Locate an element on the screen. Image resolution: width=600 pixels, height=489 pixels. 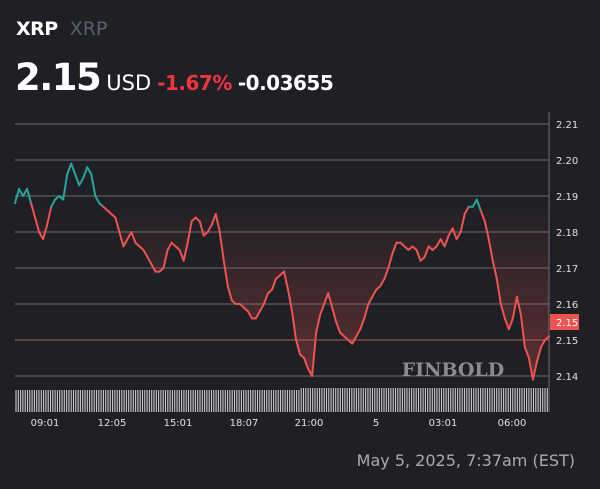
x-tick-label: 12:05 is located at coordinates (112, 423).